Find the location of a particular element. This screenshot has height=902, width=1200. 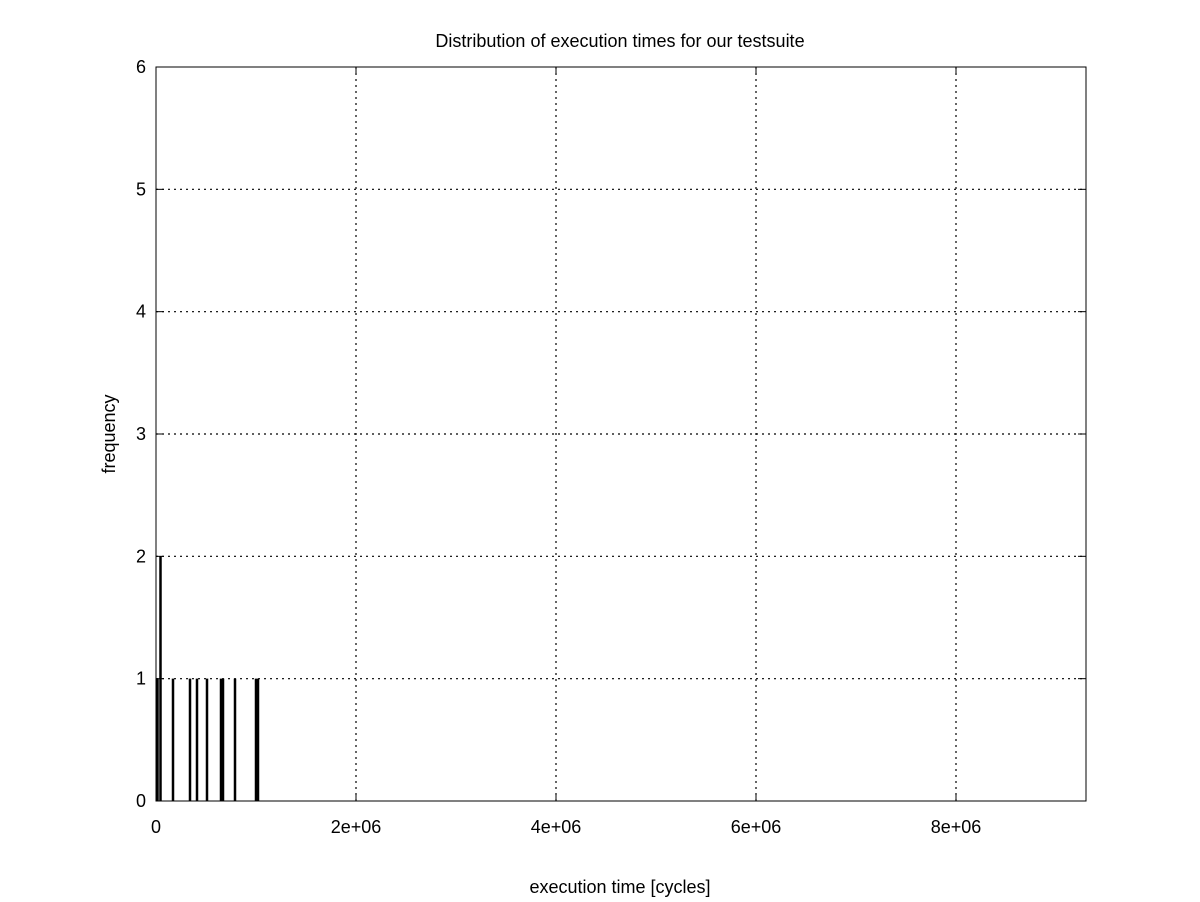

y-tick-label: 0 is located at coordinates (141, 801).